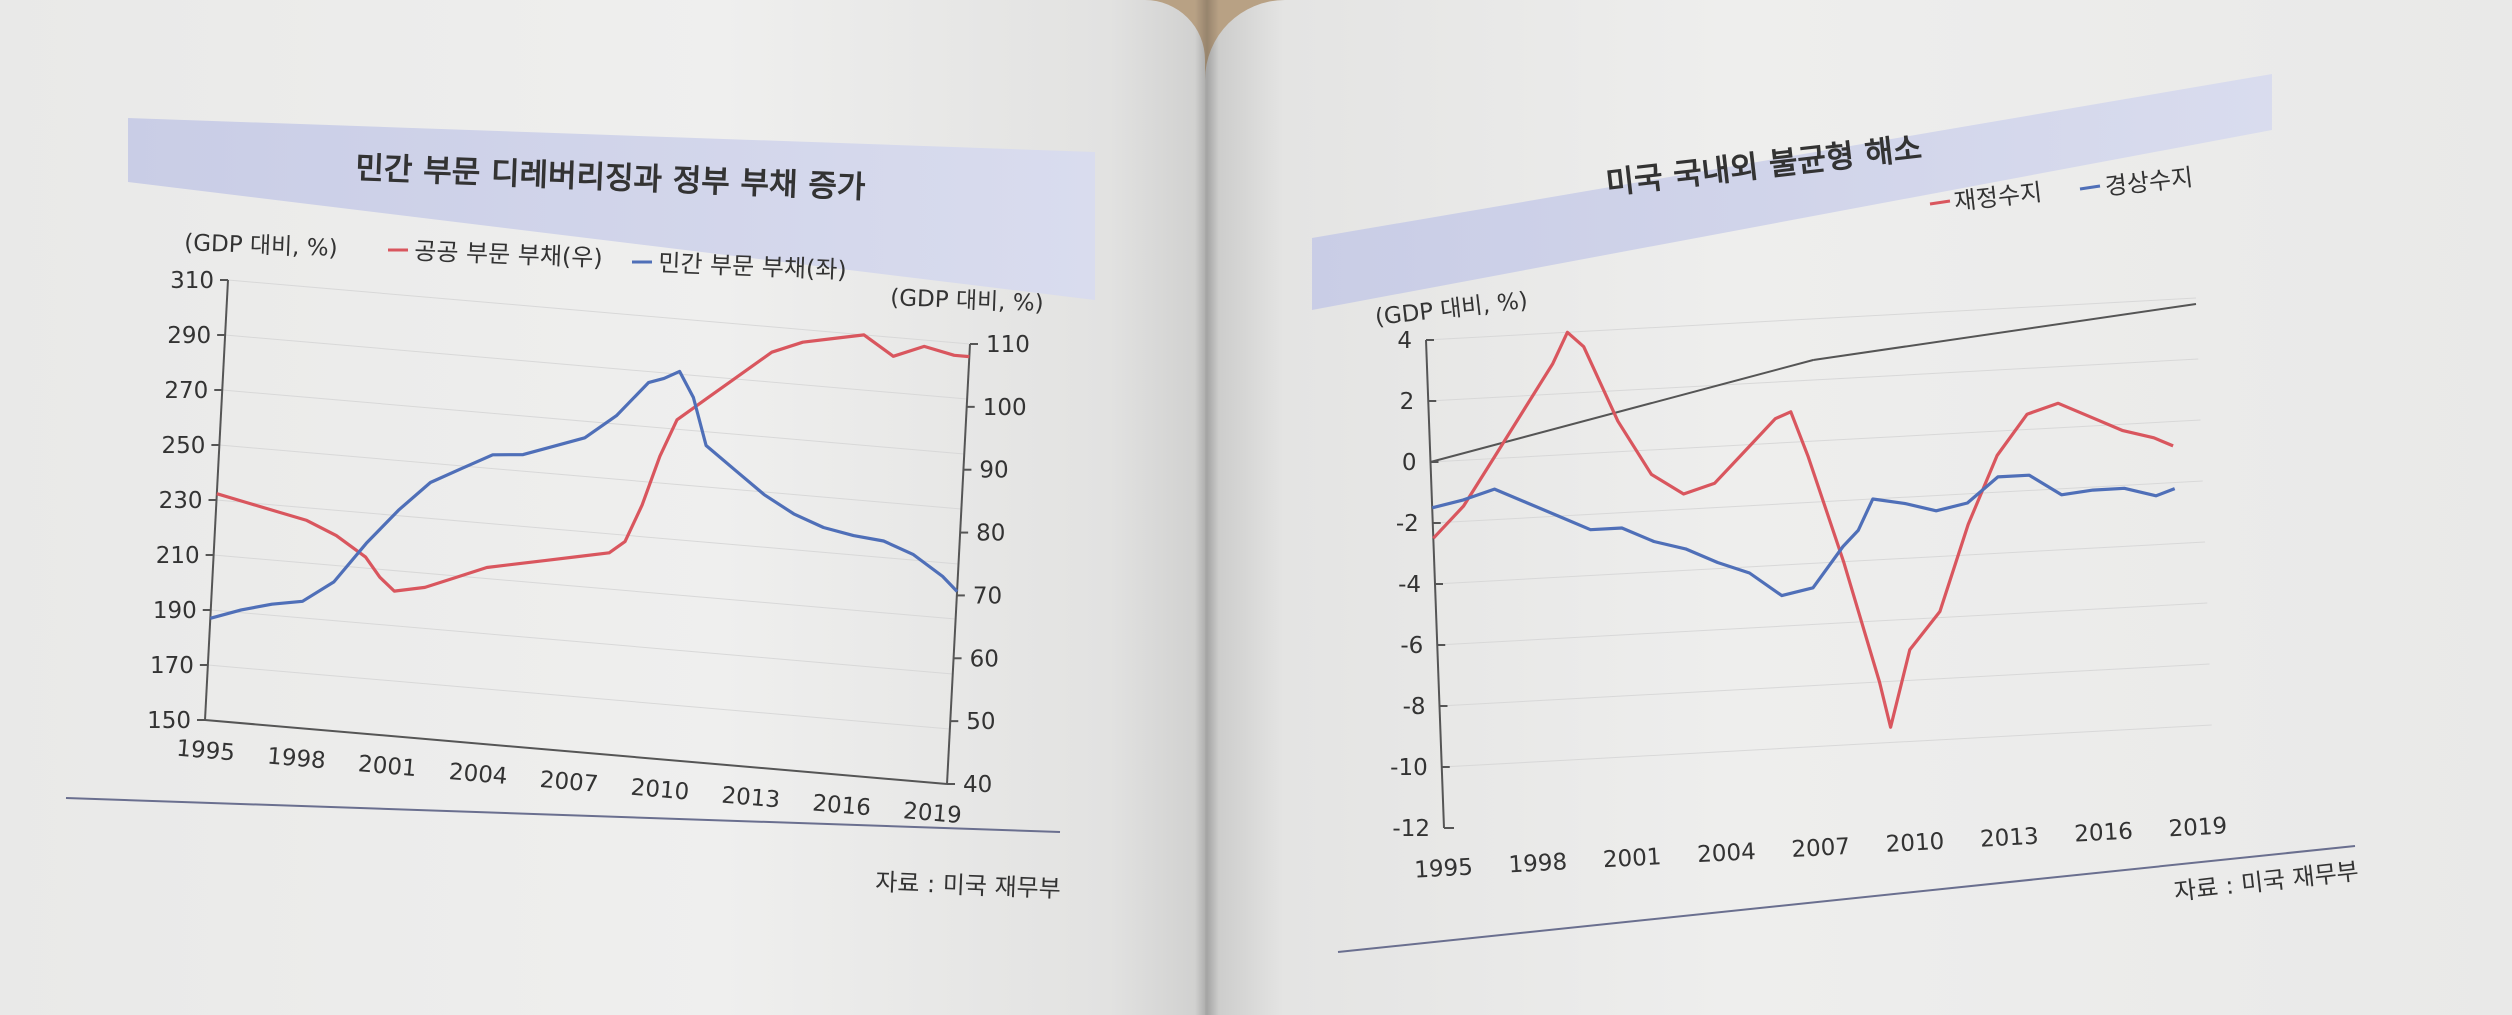 This screenshot has width=2512, height=1015. I want to click on chart1-right-tick-label: 70, so click(987, 596).